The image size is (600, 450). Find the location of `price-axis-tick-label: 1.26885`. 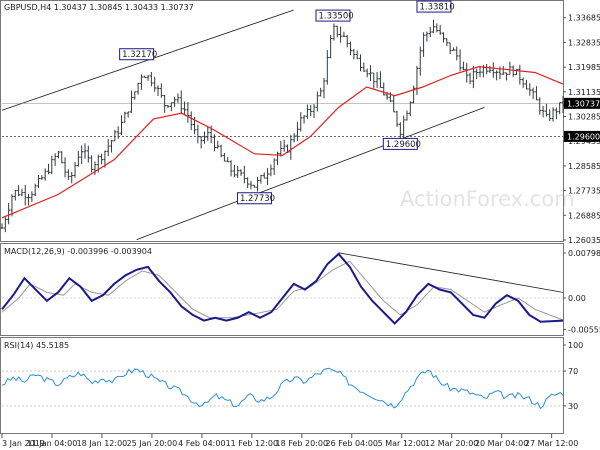

price-axis-tick-label: 1.26885 is located at coordinates (584, 215).